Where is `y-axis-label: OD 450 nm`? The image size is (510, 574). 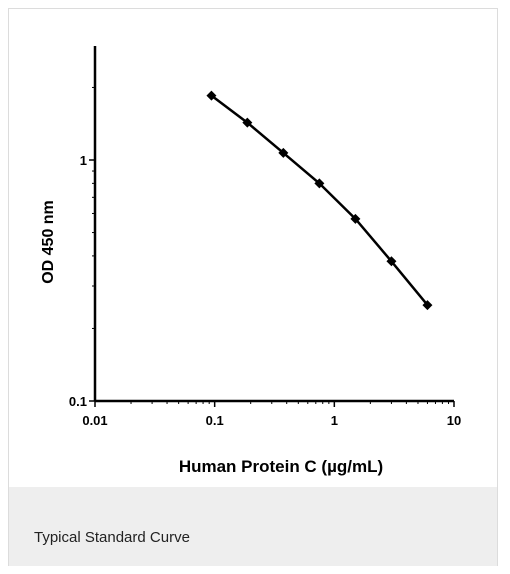
y-axis-label: OD 450 nm is located at coordinates (48, 242).